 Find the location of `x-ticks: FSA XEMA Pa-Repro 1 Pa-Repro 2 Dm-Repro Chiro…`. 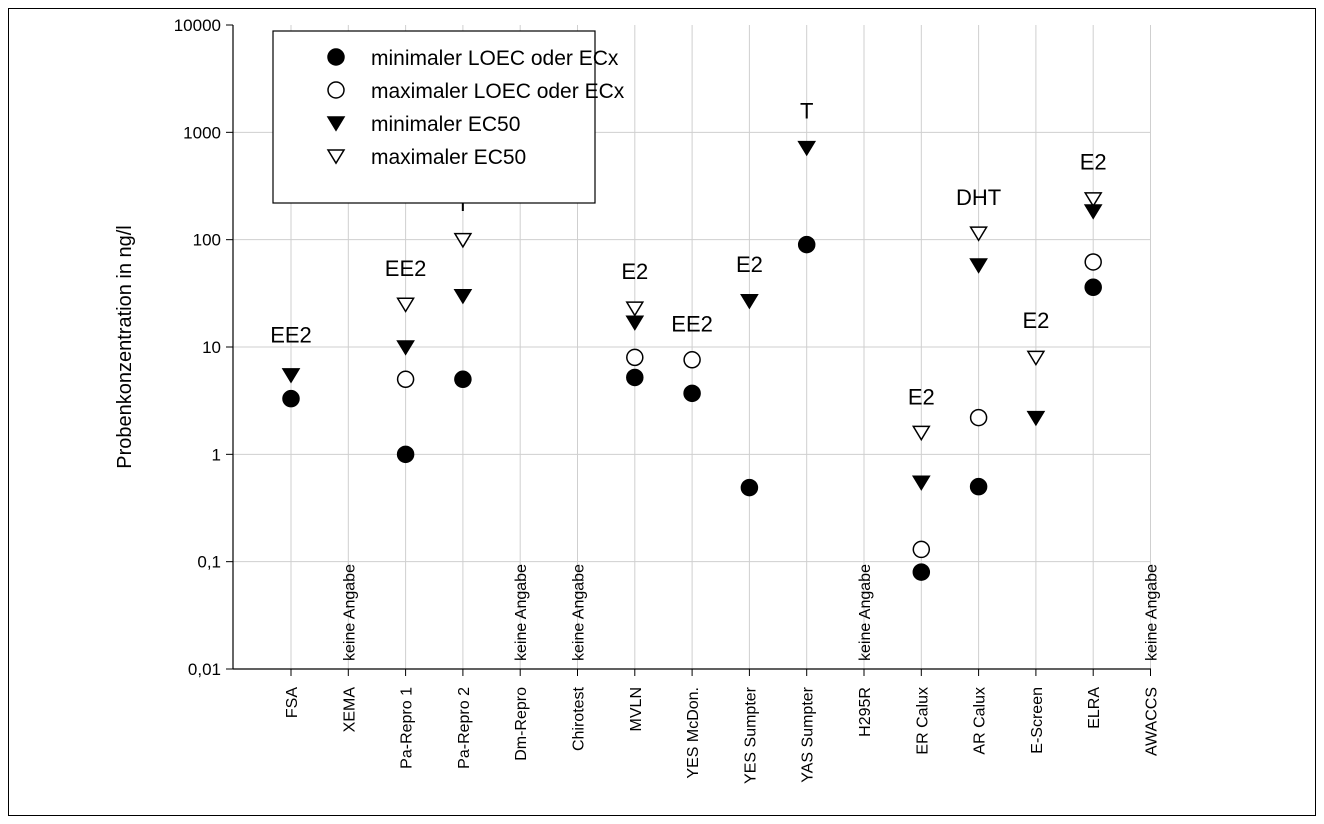

x-ticks: FSA XEMA Pa-Repro 1 Pa-Repro 2 Dm-Repro Chiro… is located at coordinates (722, 726).